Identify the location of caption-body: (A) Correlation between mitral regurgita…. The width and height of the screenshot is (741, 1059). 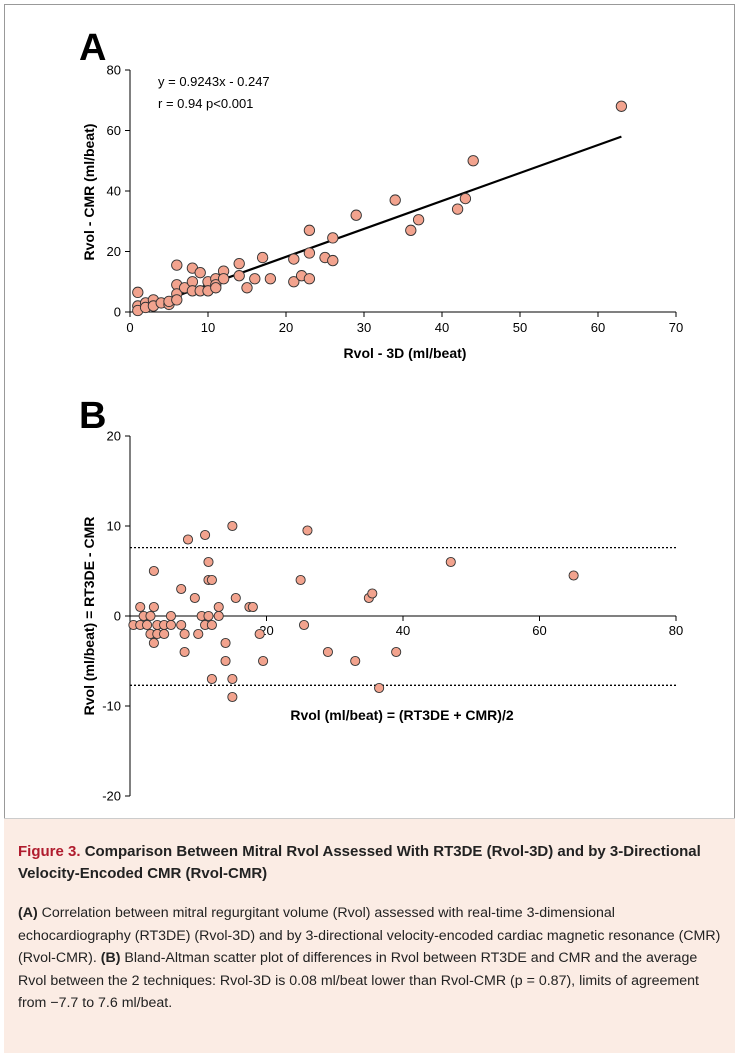
(371, 958).